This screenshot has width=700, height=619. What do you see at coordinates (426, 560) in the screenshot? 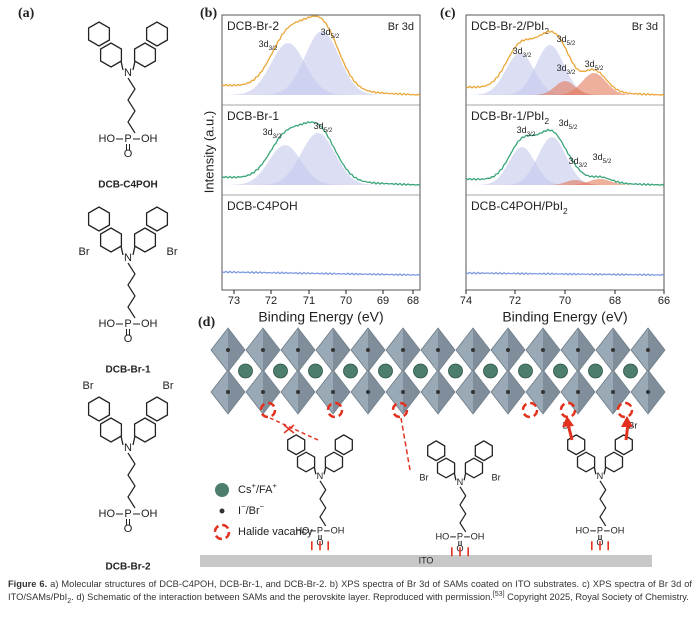
I see `substrate-label: ITO` at bounding box center [426, 560].